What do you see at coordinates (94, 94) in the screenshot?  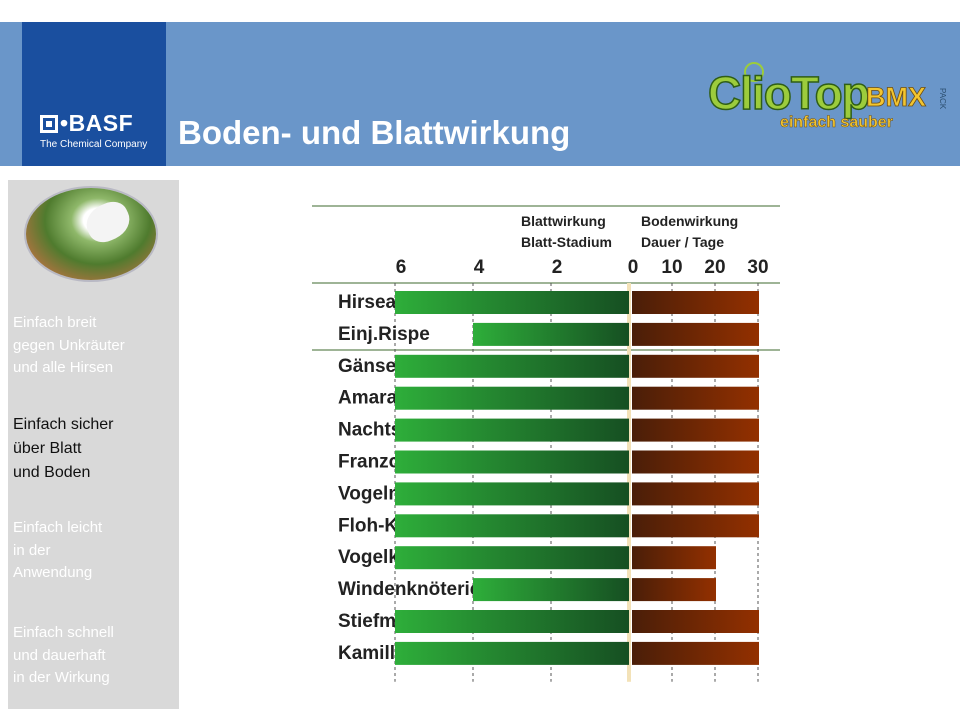 I see `company-logo-box` at bounding box center [94, 94].